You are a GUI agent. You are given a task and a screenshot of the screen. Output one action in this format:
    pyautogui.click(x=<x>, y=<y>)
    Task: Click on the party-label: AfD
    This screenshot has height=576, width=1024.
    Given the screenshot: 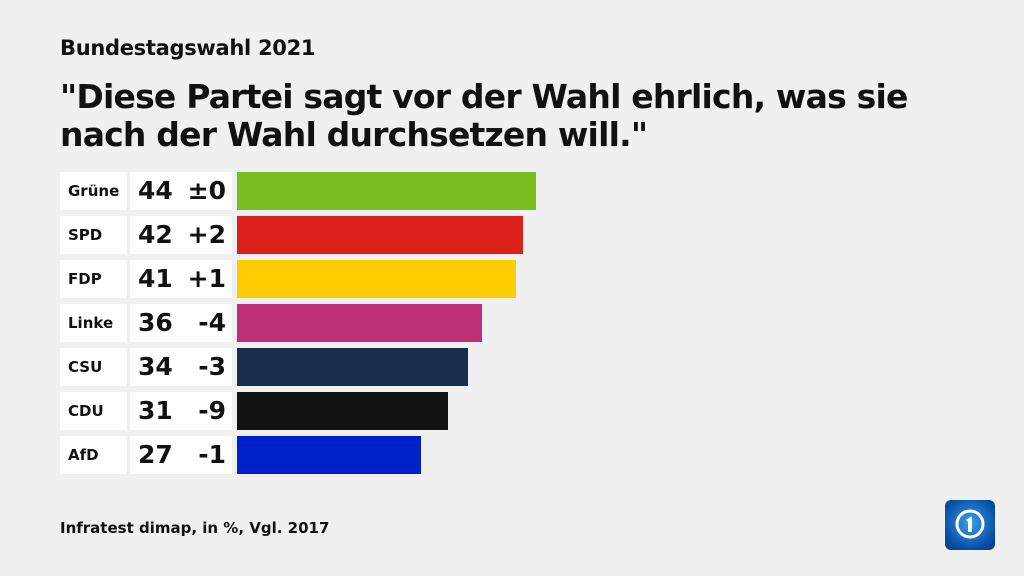 What is the action you would take?
    pyautogui.click(x=93, y=455)
    